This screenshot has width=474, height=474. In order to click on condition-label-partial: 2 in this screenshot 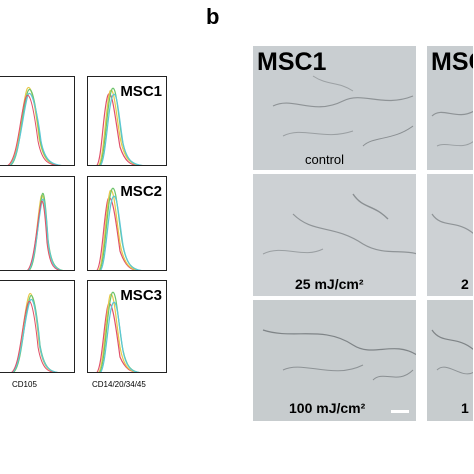, I will do `click(465, 284)`.